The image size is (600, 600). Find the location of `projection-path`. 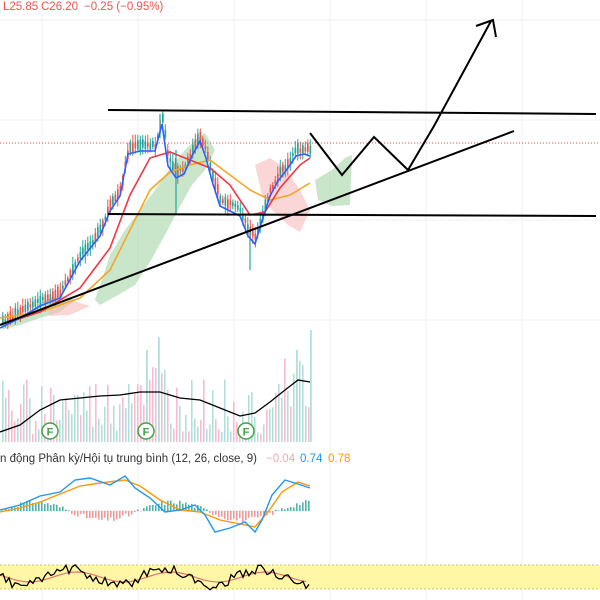

projection-path is located at coordinates (400, 98).